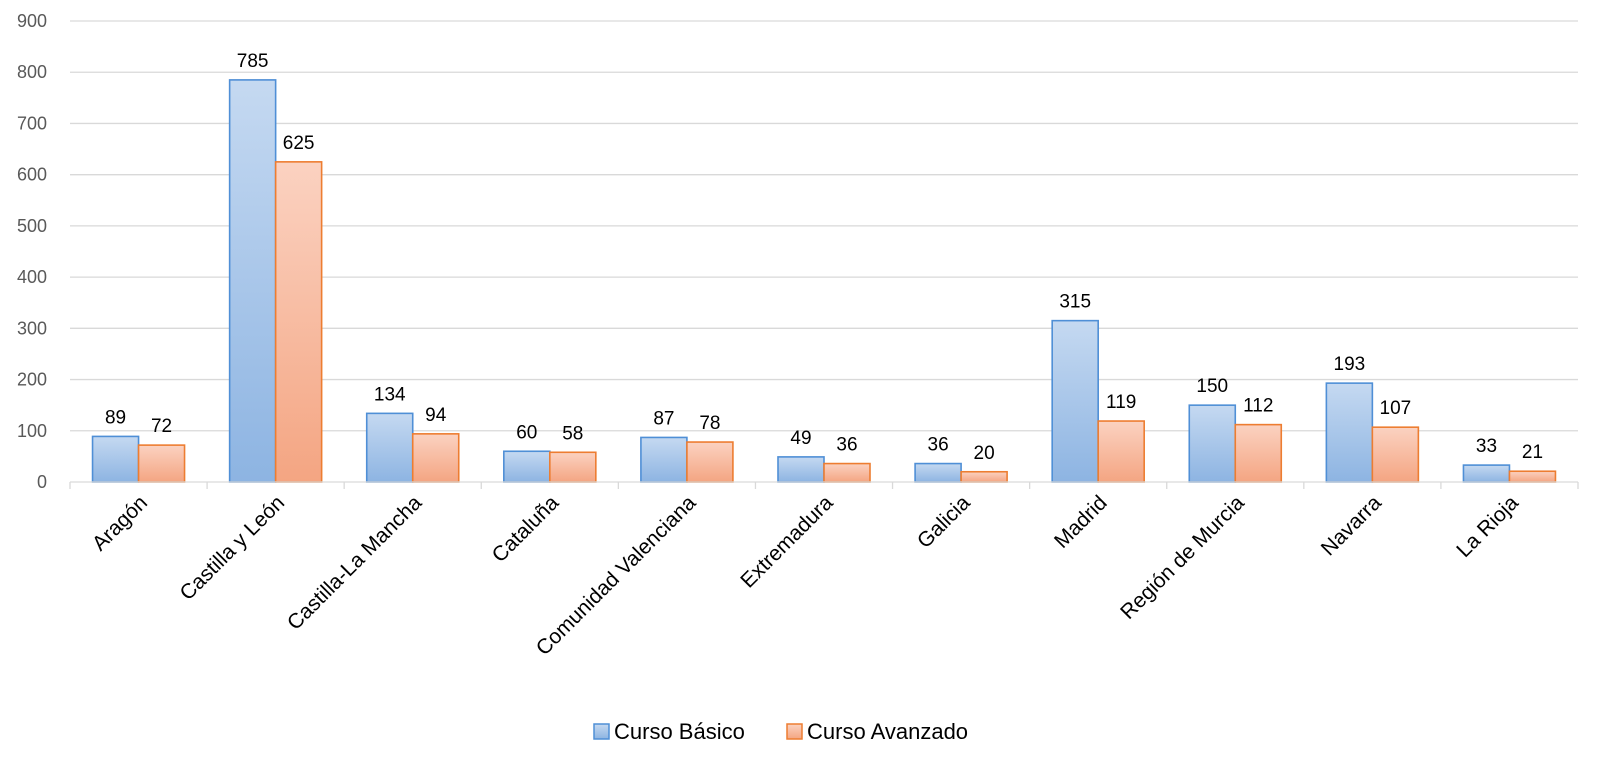  I want to click on data-label: 78, so click(709, 423).